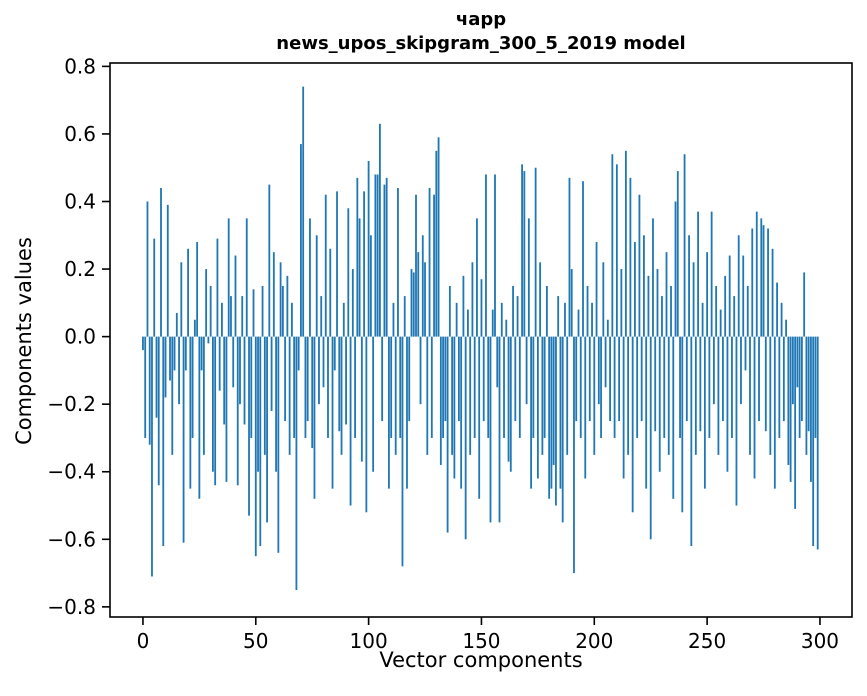 The height and width of the screenshot is (696, 867). Describe the element at coordinates (80, 202) in the screenshot. I see `y-tick-label: 0.4` at that location.